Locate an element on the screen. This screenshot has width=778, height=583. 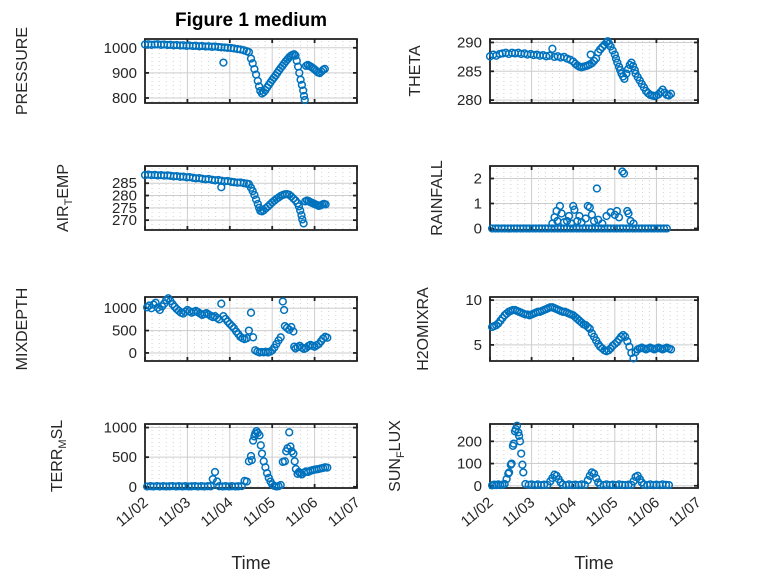
subplot-h2omixra: 5 10 H2OMIXRA is located at coordinates (557, 329).